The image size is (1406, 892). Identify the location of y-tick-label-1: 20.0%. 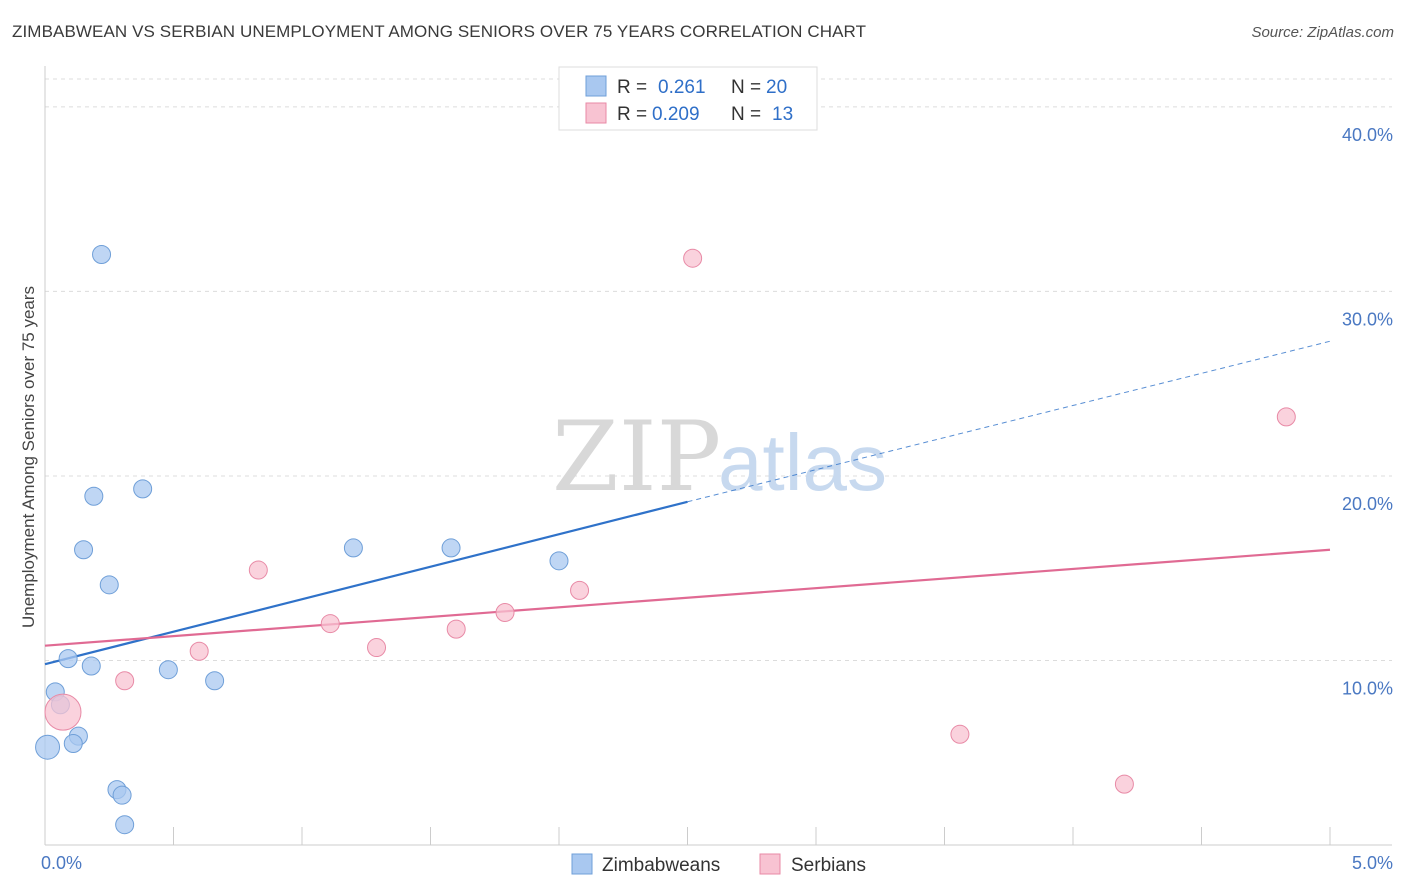
(1367, 504).